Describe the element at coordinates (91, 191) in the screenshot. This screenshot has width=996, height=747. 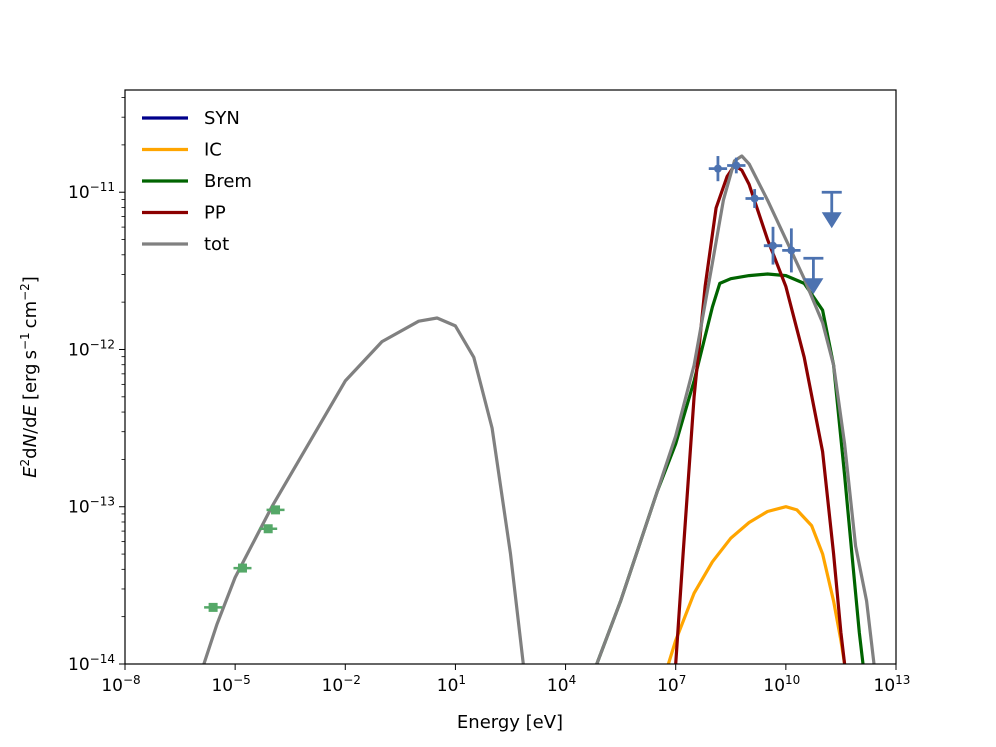
I see `y-tick-label: 10−11` at that location.